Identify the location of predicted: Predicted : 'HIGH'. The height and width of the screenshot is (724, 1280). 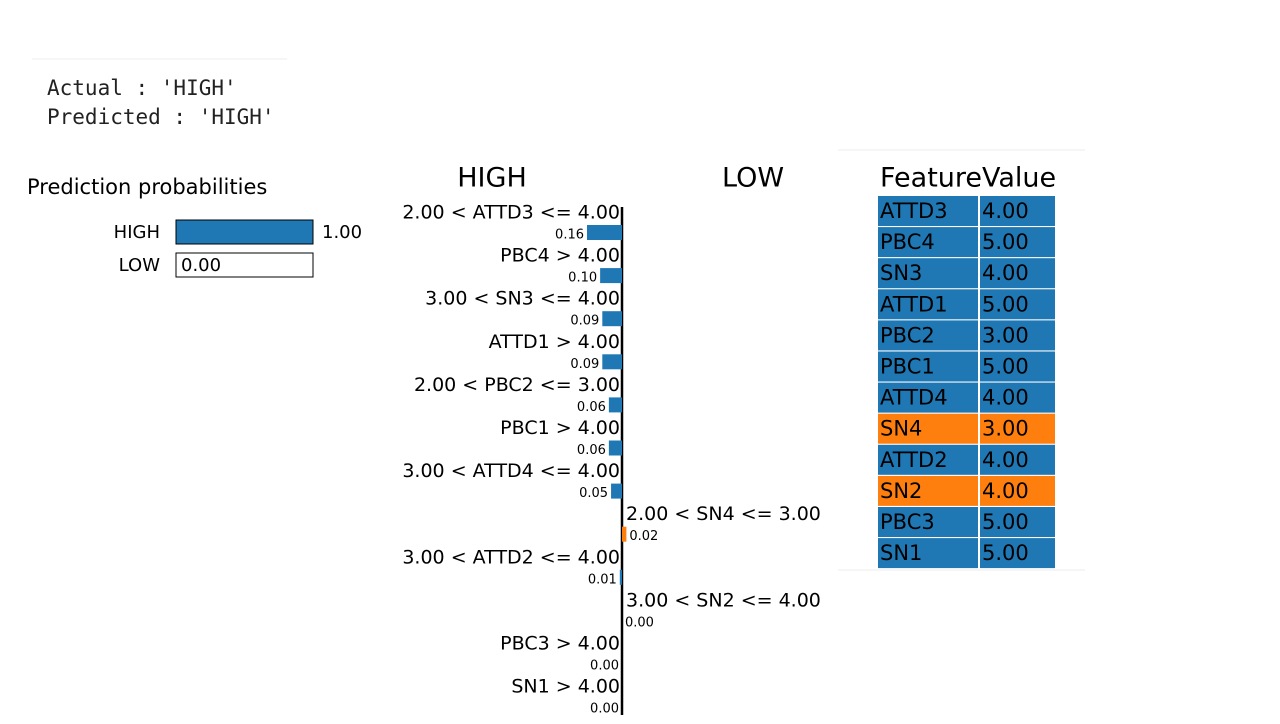
(161, 117).